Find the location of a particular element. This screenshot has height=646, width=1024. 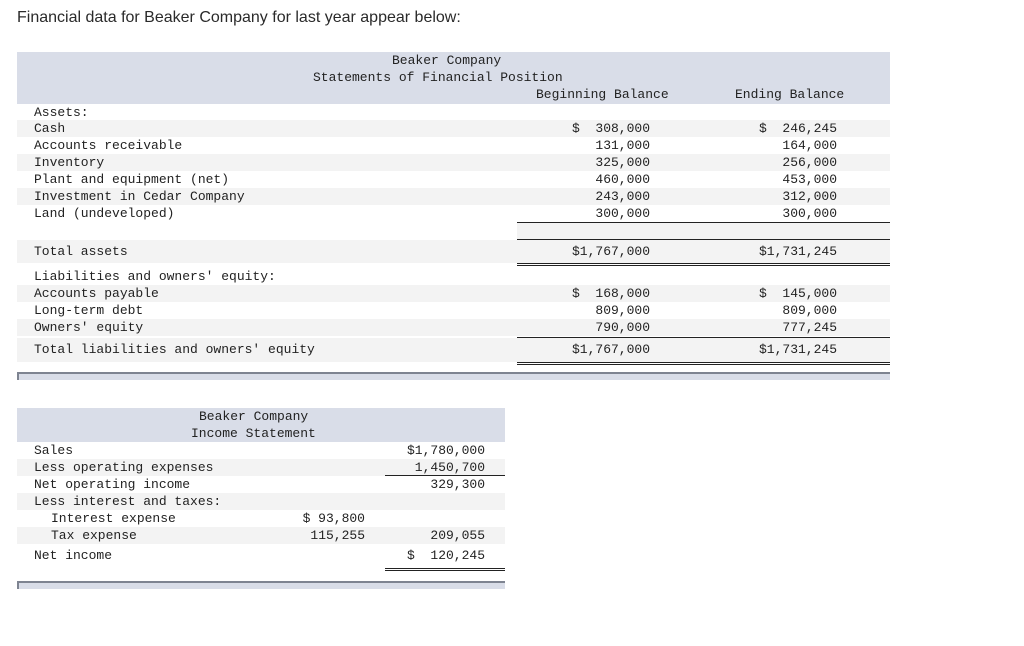

row-label: Investment in Cedar Company is located at coordinates (139, 196).